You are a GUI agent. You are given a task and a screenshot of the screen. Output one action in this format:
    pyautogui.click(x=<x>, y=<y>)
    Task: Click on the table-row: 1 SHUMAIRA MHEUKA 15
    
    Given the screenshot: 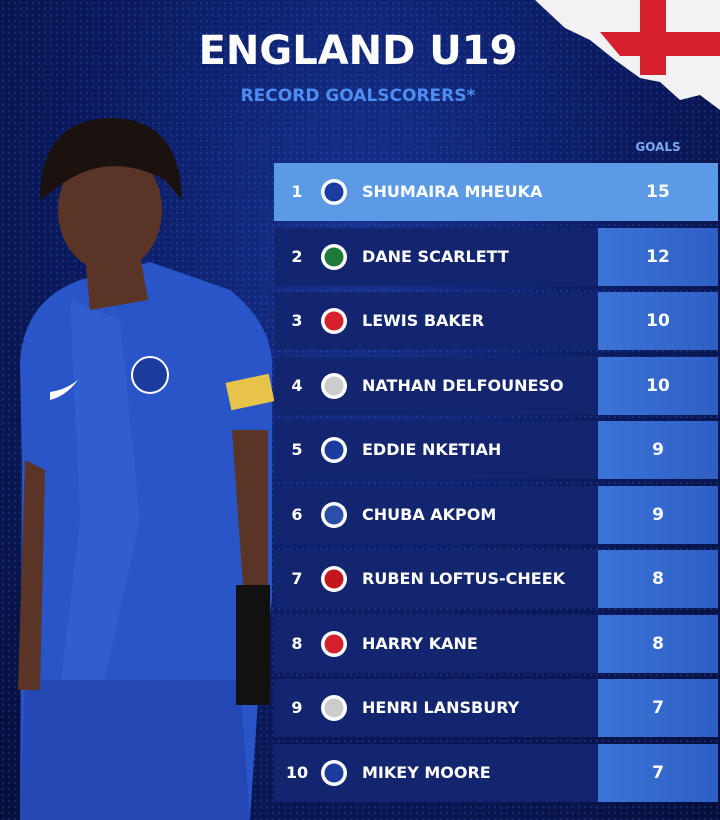 What is the action you would take?
    pyautogui.click(x=496, y=192)
    